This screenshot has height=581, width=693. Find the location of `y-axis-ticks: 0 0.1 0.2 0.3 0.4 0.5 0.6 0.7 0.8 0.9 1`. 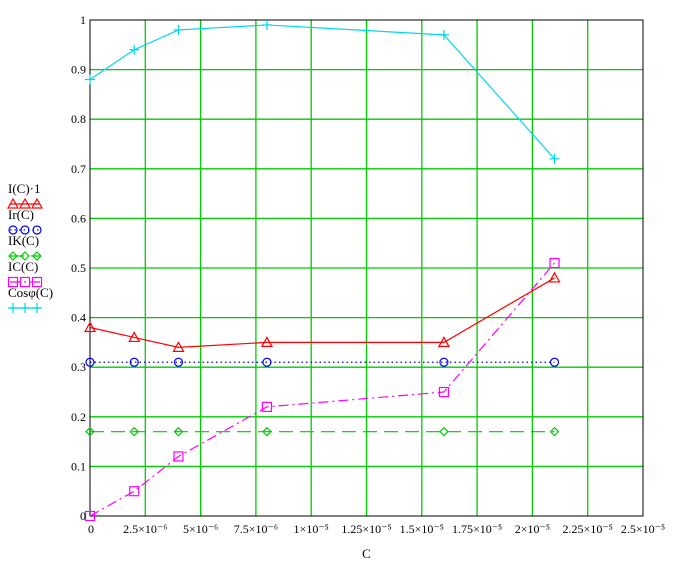

y-axis-ticks: 0 0.1 0.2 0.3 0.4 0.5 0.6 0.7 0.8 0.9 1 is located at coordinates (78, 268).